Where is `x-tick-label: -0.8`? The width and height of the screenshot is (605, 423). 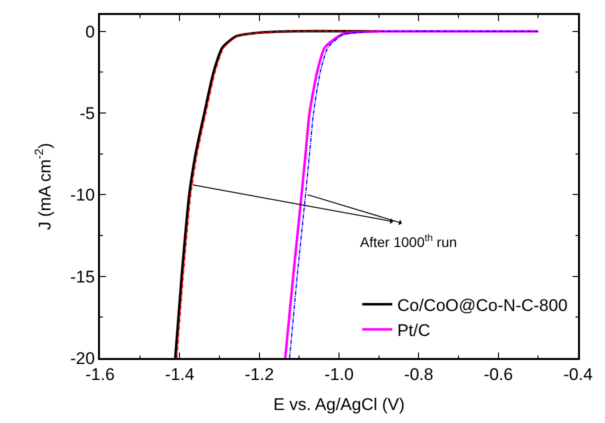
x-tick-label: -0.8 is located at coordinates (419, 374).